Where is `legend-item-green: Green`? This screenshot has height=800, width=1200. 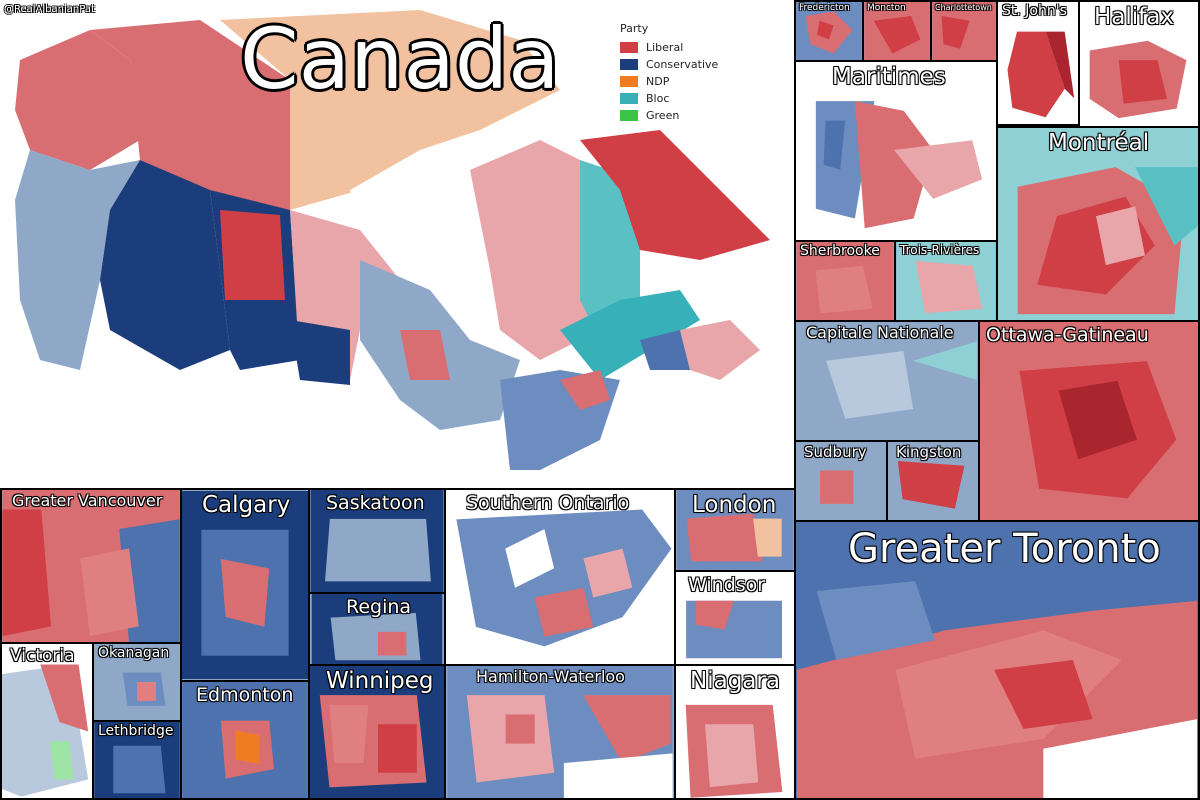 legend-item-green: Green is located at coordinates (669, 115).